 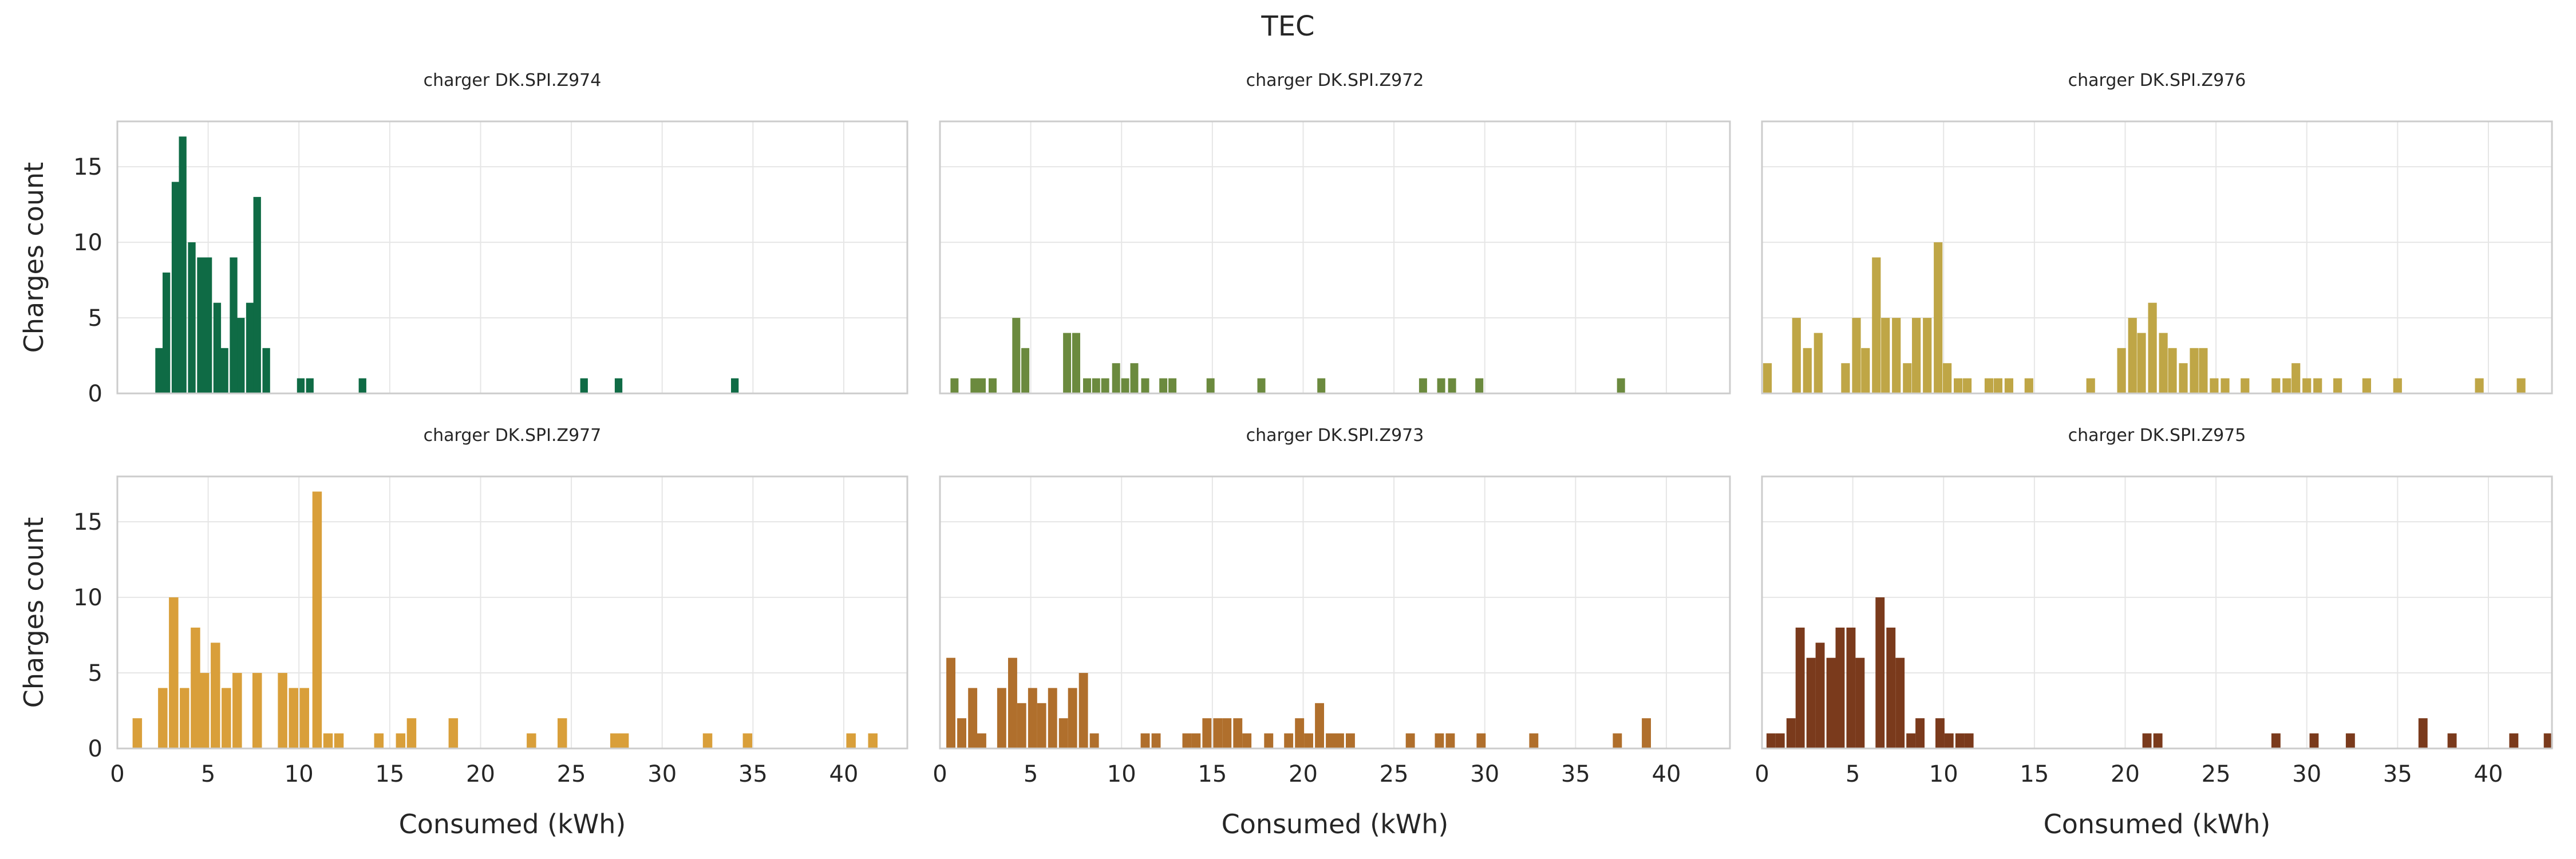 I want to click on panel-title: charger DK.SPI.Z972, so click(x=1335, y=80).